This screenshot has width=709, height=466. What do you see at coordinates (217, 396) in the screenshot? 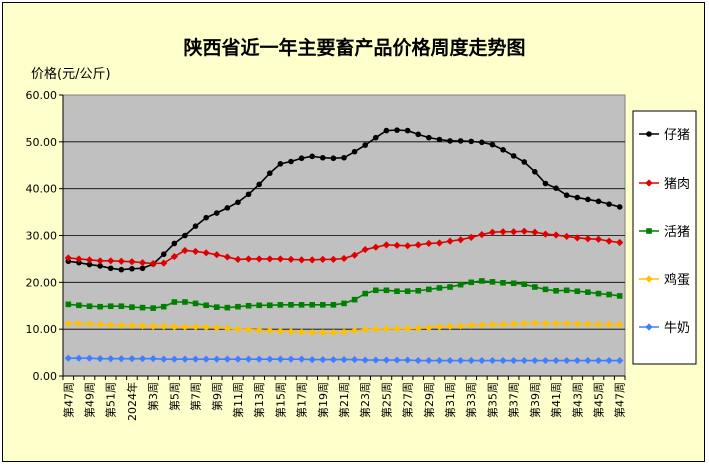
I see `x-tick-label: 第9周` at bounding box center [217, 396].